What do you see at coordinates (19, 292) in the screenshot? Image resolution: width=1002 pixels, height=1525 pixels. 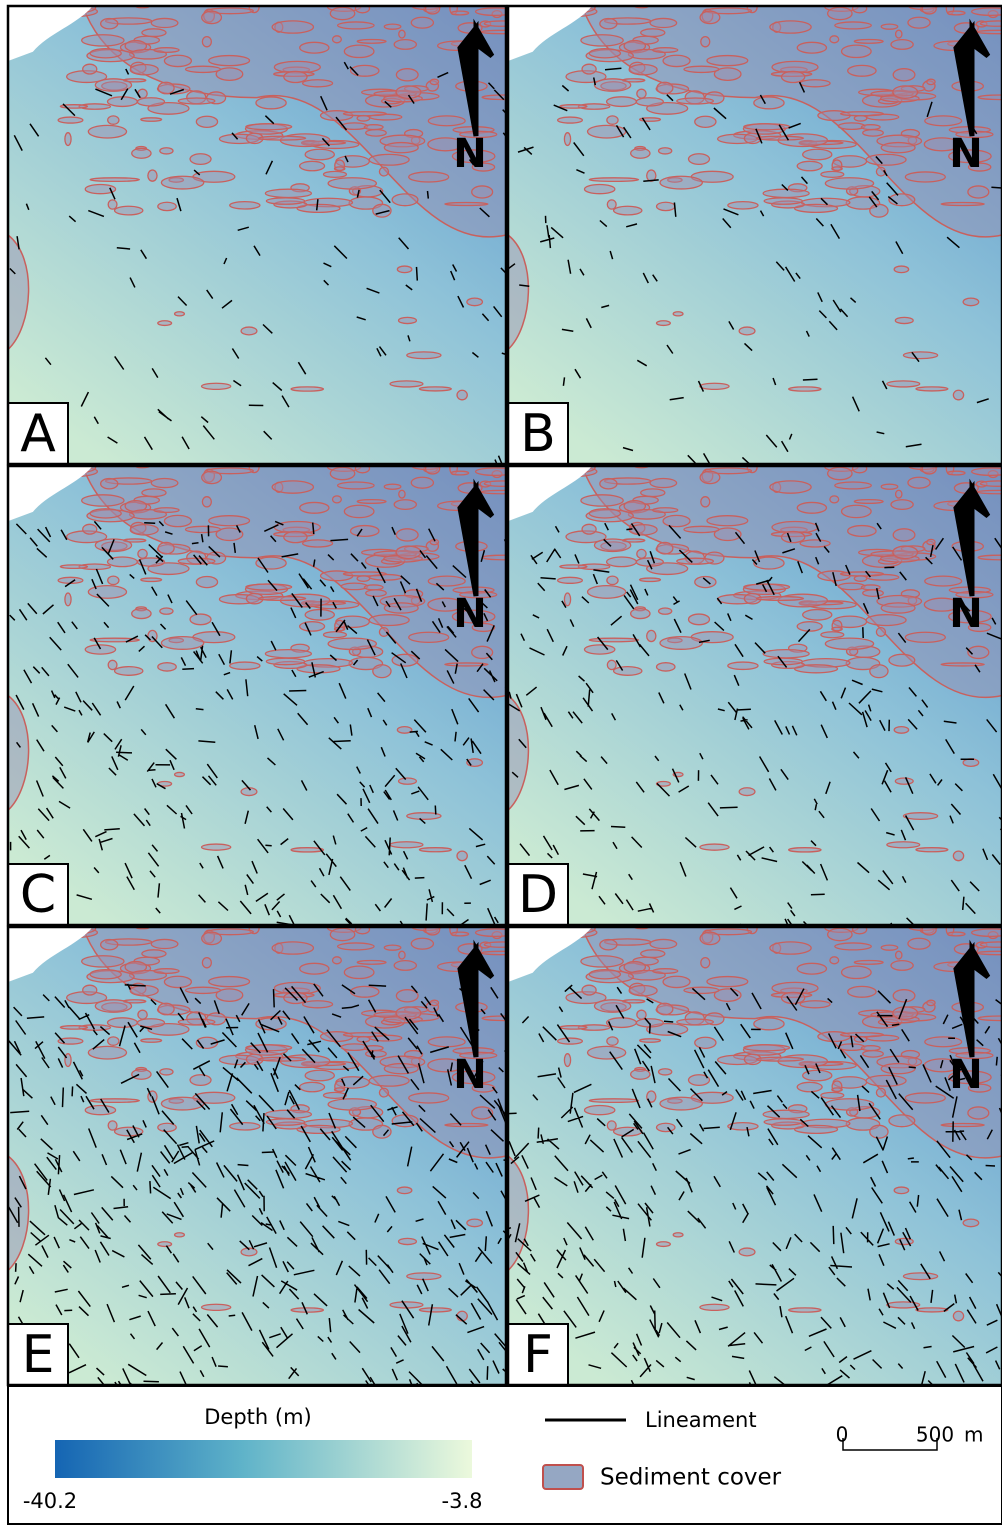 I see `sediment-area` at bounding box center [19, 292].